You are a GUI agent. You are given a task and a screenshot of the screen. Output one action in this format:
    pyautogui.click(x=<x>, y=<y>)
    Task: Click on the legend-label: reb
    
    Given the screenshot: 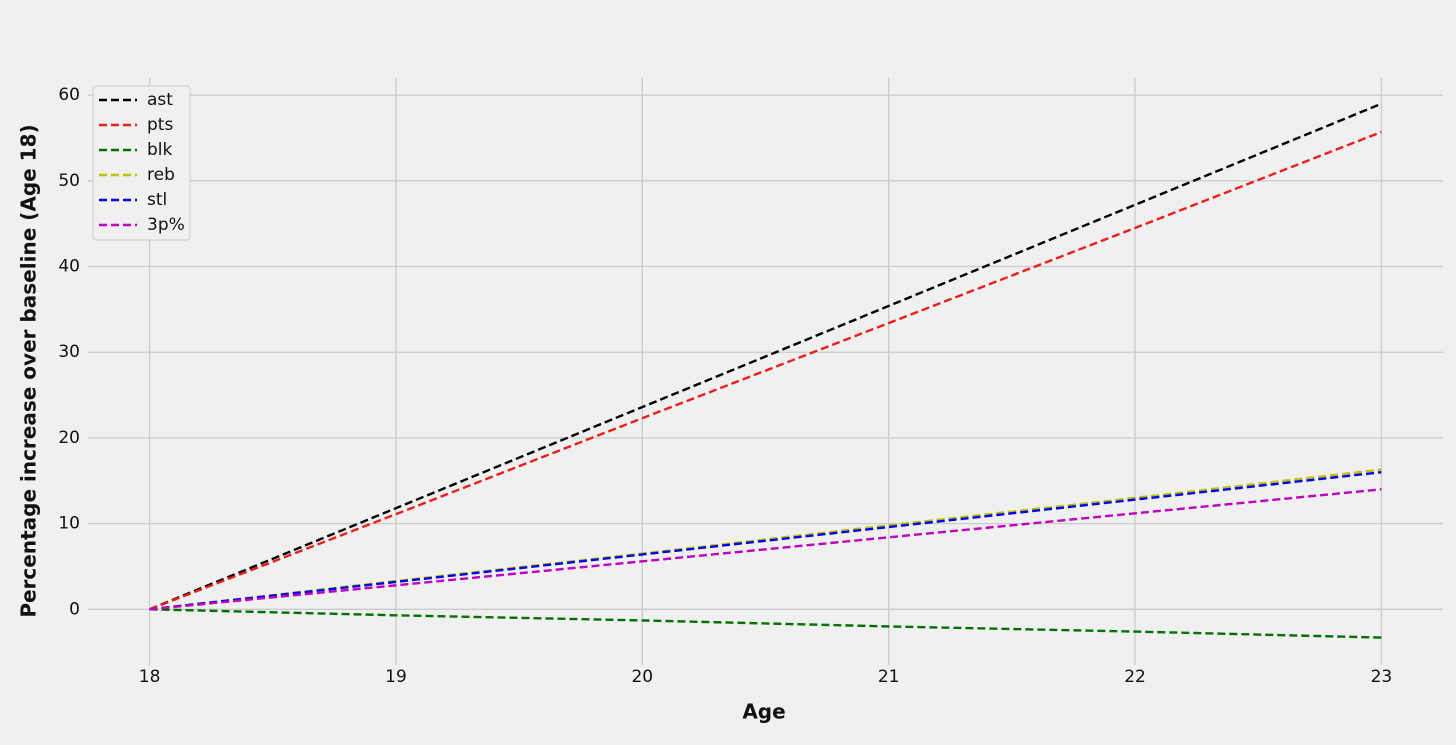 What is the action you would take?
    pyautogui.click(x=161, y=175)
    